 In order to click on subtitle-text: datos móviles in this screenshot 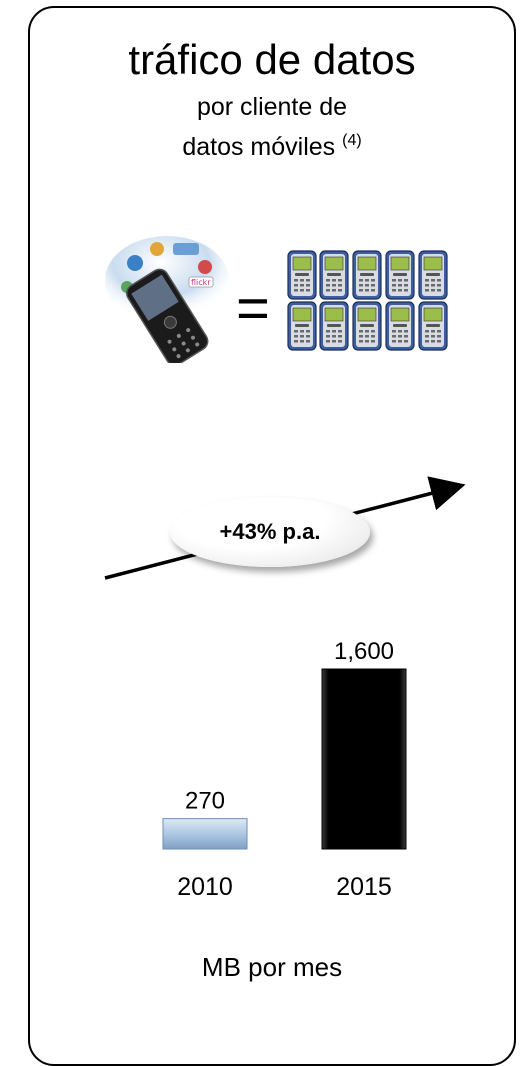, I will do `click(259, 147)`.